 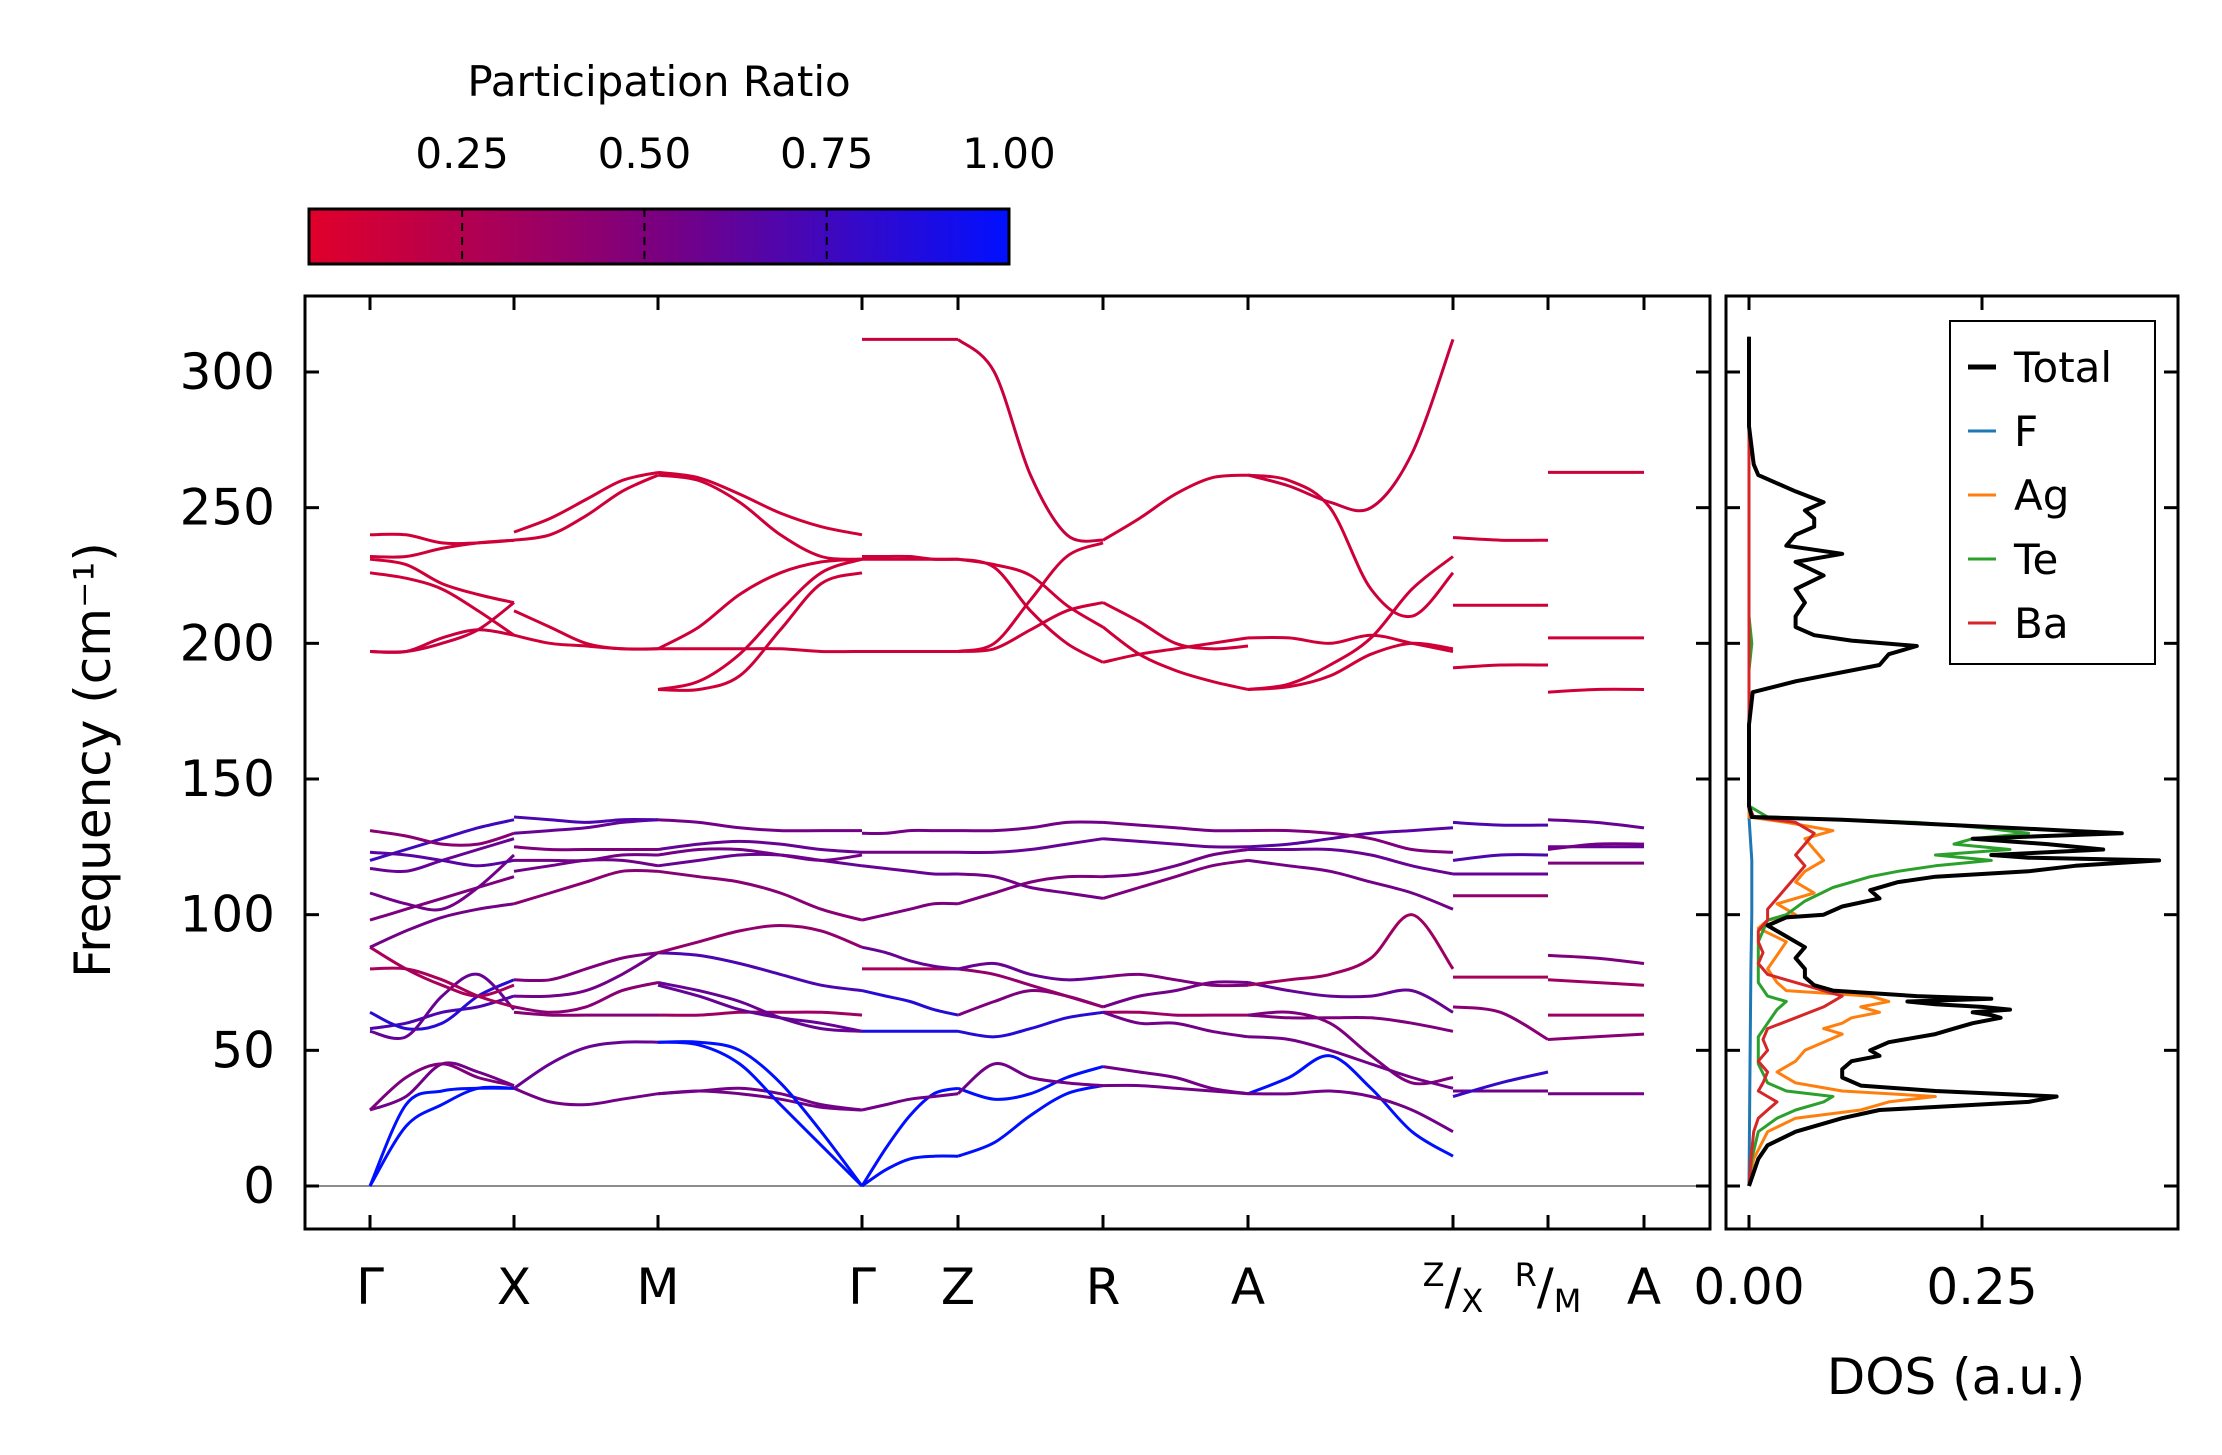 What do you see at coordinates (514, 1287) in the screenshot?
I see `x-tick-label: X` at bounding box center [514, 1287].